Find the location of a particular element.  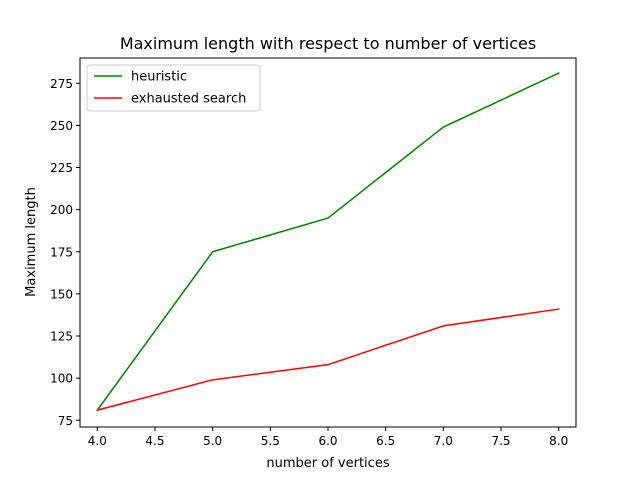

legend: heuristic exhausted search is located at coordinates (173, 88).